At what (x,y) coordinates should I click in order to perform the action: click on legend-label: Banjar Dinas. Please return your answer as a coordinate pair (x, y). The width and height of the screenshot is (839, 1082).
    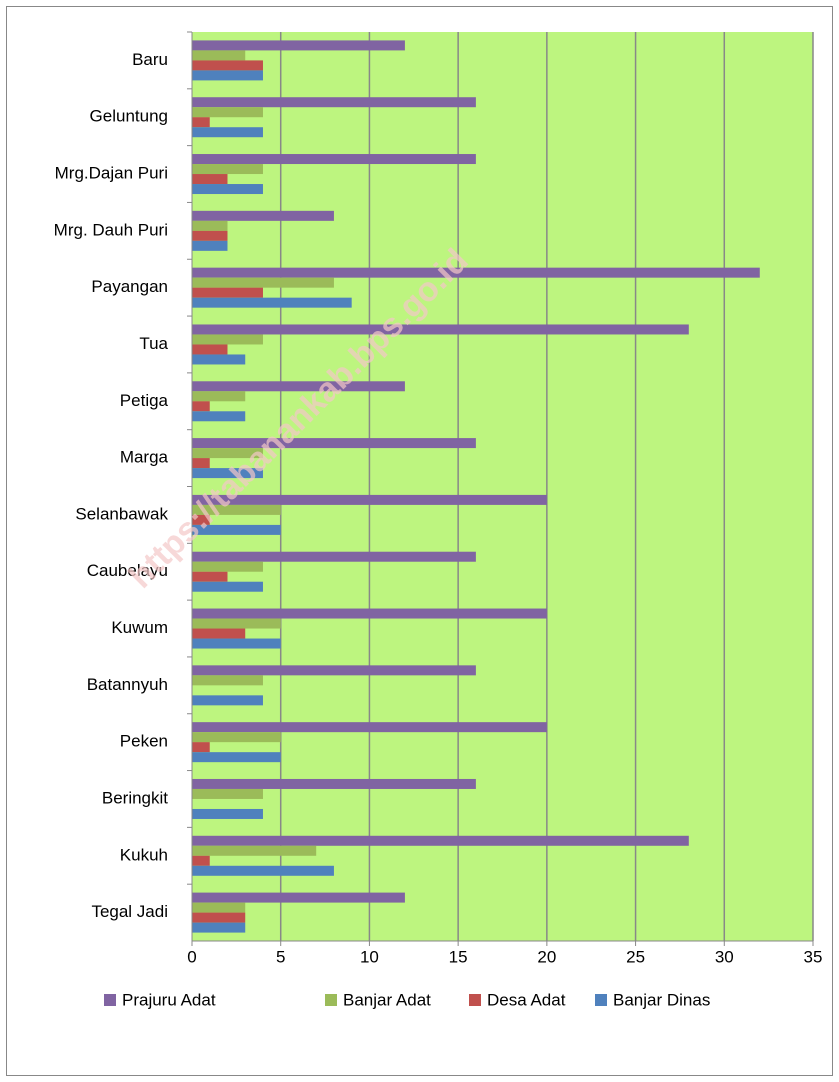
    Looking at the image, I should click on (661, 999).